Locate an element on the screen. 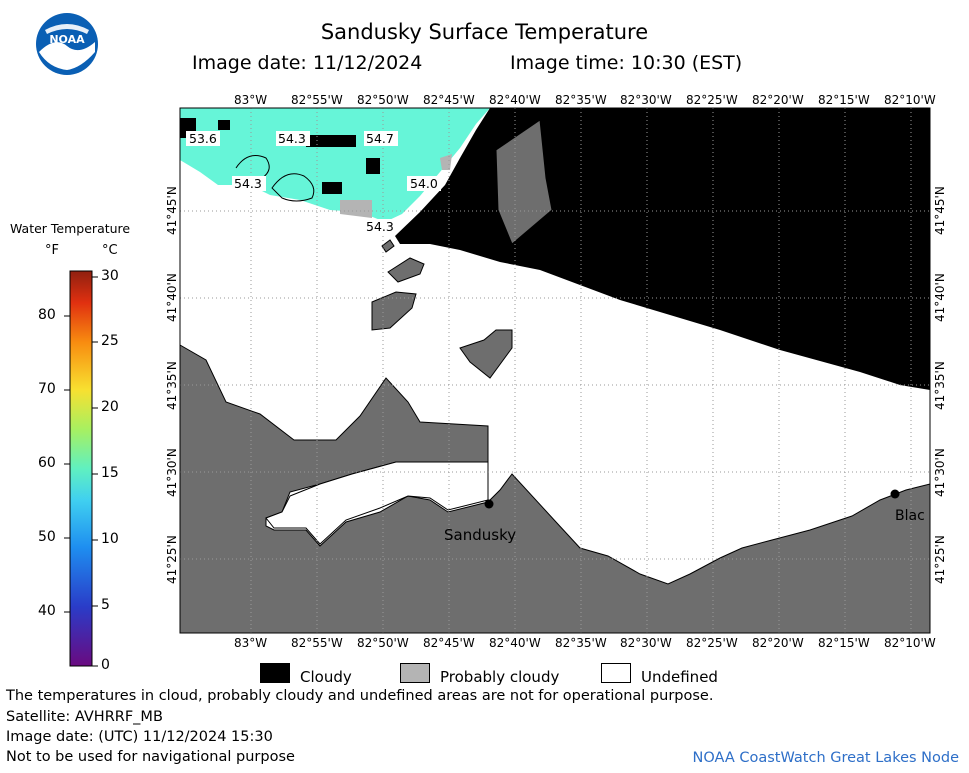 This screenshot has height=773, width=969. lon-tick-bottom: 82°30'W is located at coordinates (646, 643).